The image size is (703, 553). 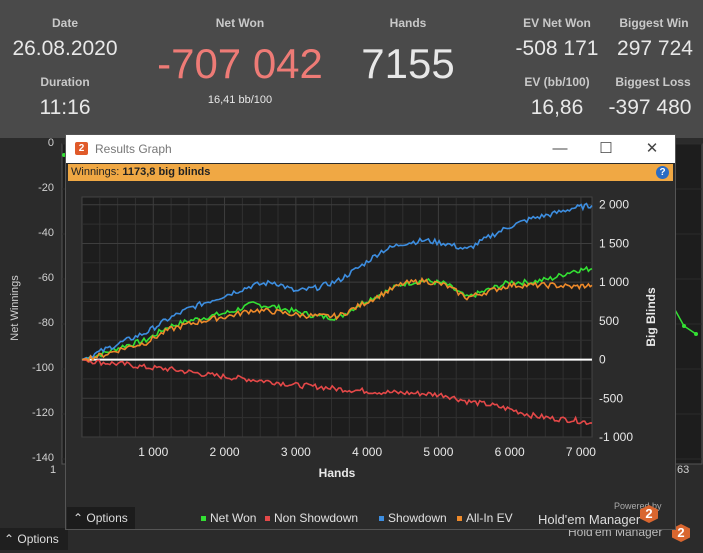 I want to click on winnings-value: 1173,8 big blinds, so click(x=166, y=172).